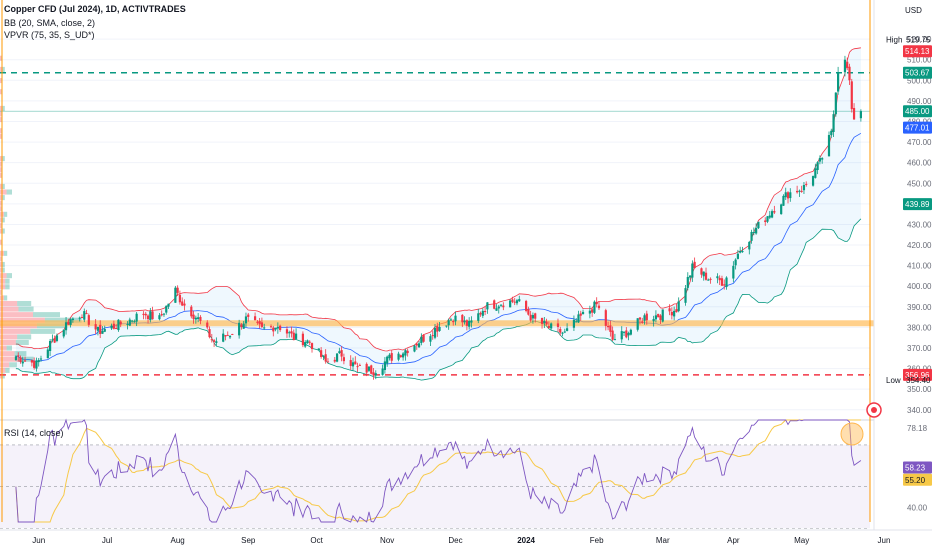 The image size is (932, 550). I want to click on time-tick-label: Dec, so click(455, 540).